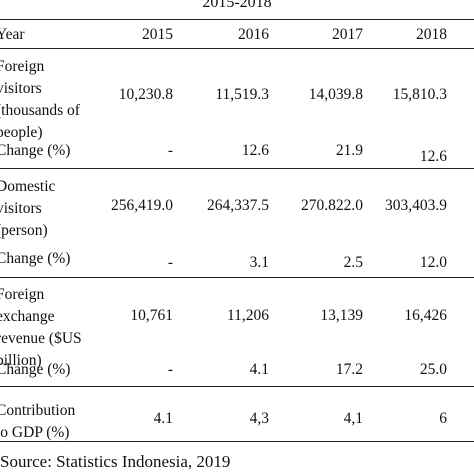  I want to click on header-year-2016: 2016, so click(253, 34).